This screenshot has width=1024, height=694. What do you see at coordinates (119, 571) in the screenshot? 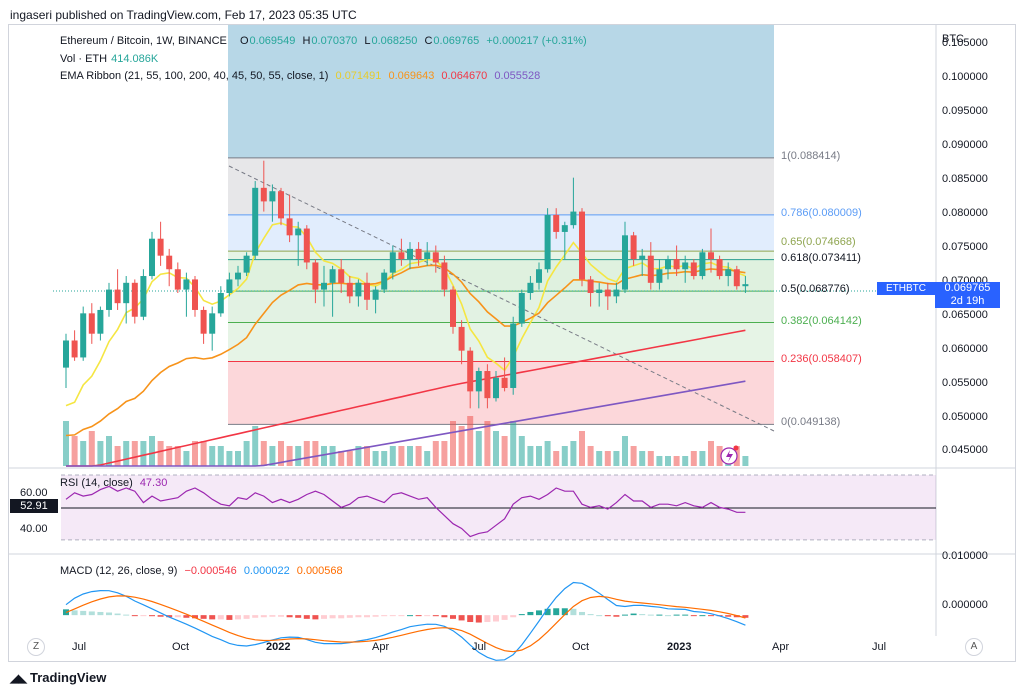
I see `macd-label: MACD (12, 26, close, 9)` at bounding box center [119, 571].